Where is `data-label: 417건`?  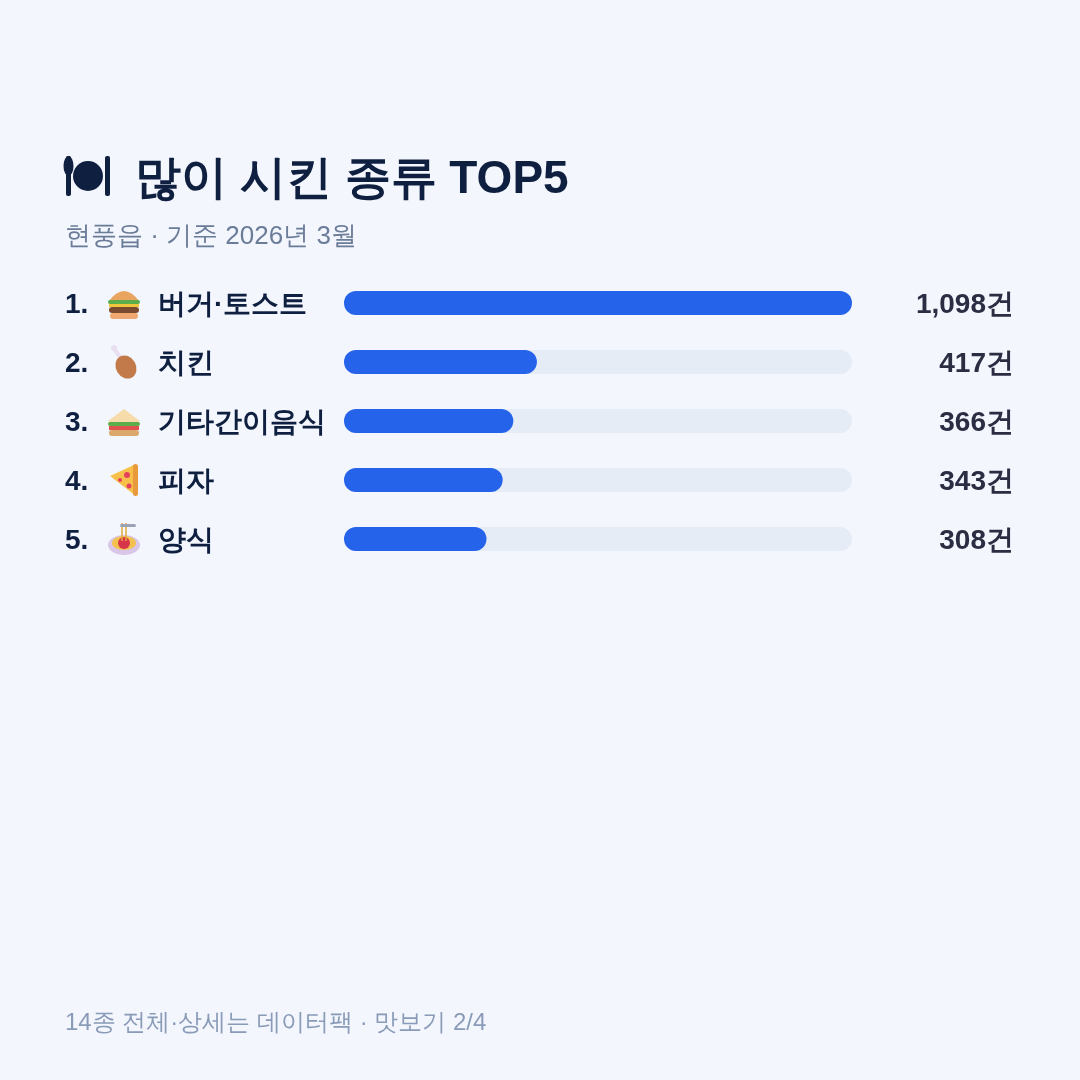 data-label: 417건 is located at coordinates (976, 362).